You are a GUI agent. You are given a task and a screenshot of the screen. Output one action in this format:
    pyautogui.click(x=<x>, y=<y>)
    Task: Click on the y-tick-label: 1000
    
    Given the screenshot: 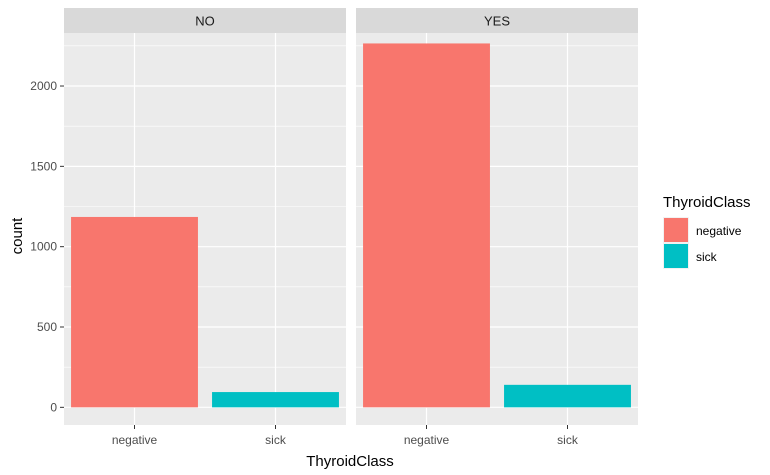 What is the action you would take?
    pyautogui.click(x=43, y=247)
    